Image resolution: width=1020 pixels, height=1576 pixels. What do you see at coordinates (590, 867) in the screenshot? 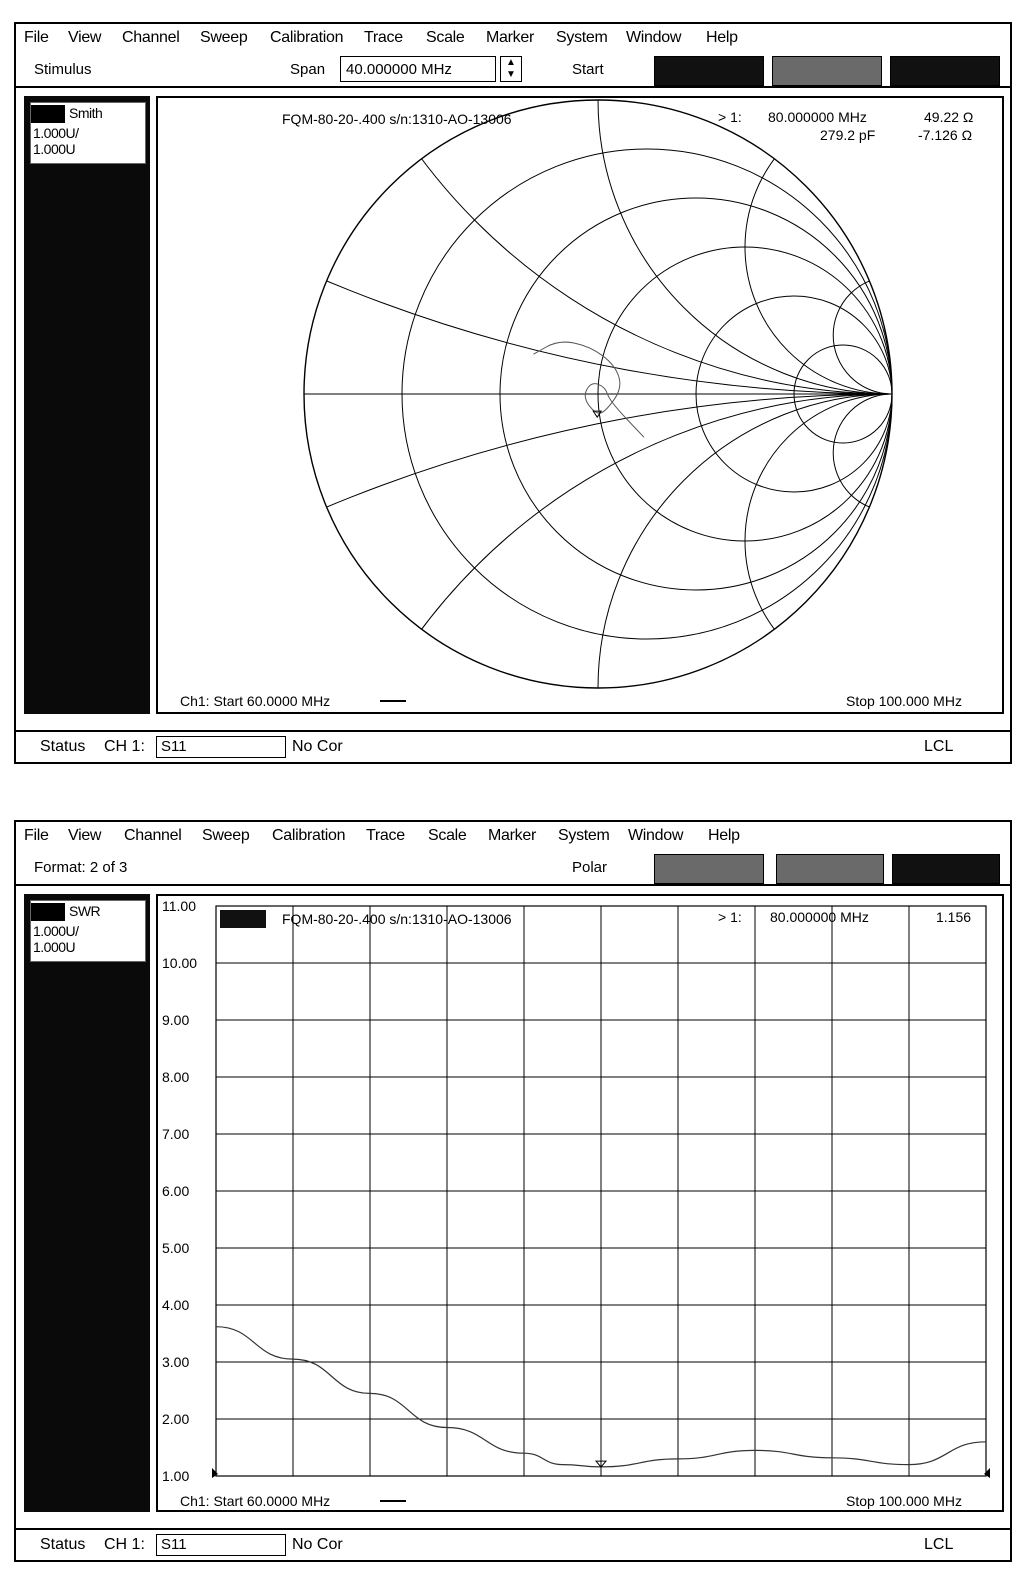
I see `polar-label: Polar` at bounding box center [590, 867].